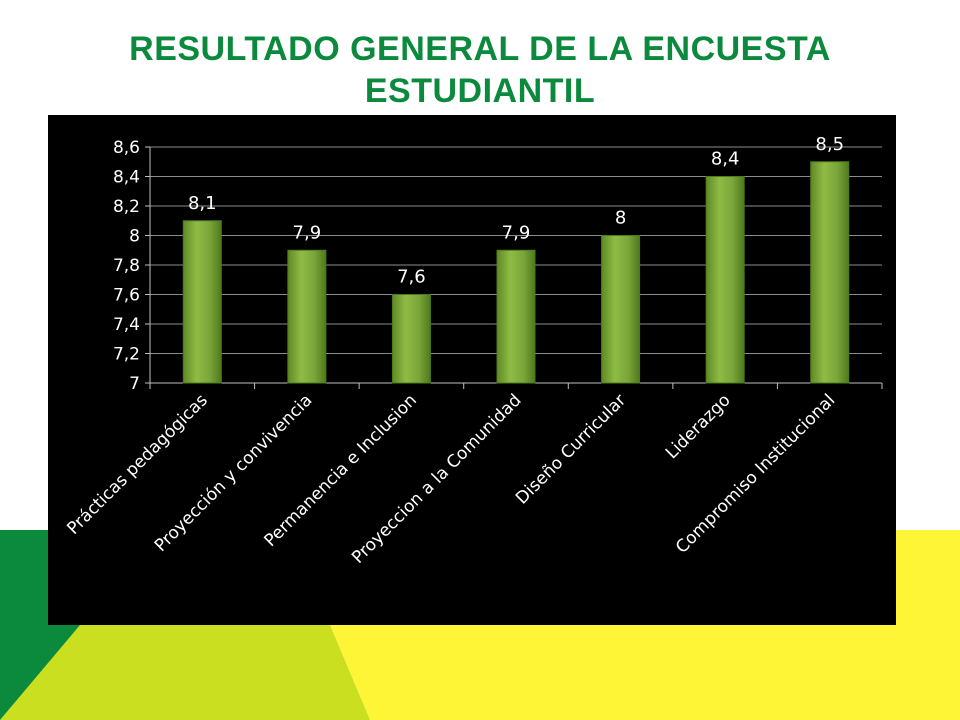 This screenshot has height=720, width=960. I want to click on y-tick-label: 7,8, so click(126, 266).